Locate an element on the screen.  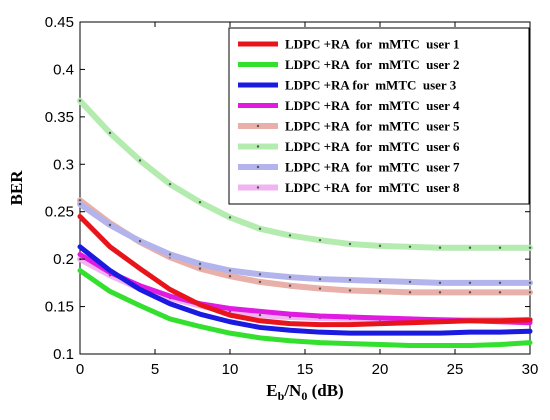
x-axis-label-sub1: b is located at coordinates (281, 396).